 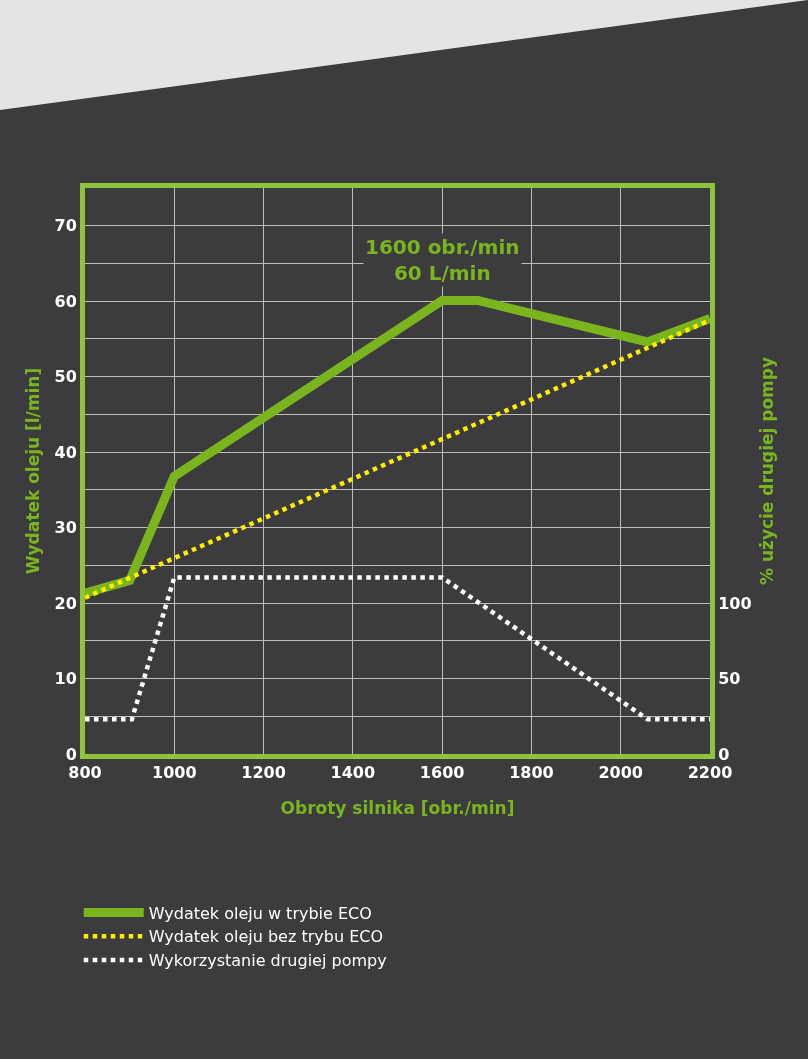 I want to click on y-tick-label: 0, so click(x=71, y=754).